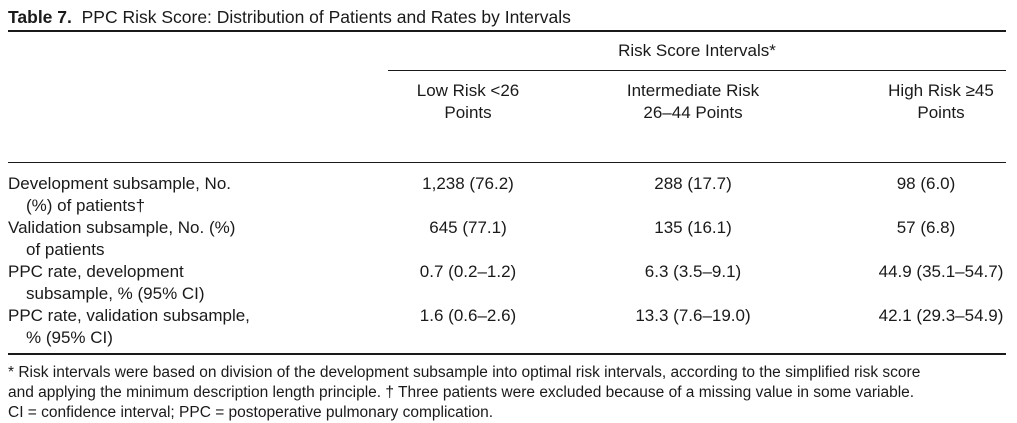  I want to click on table-cell: 288 (17.7), so click(693, 183).